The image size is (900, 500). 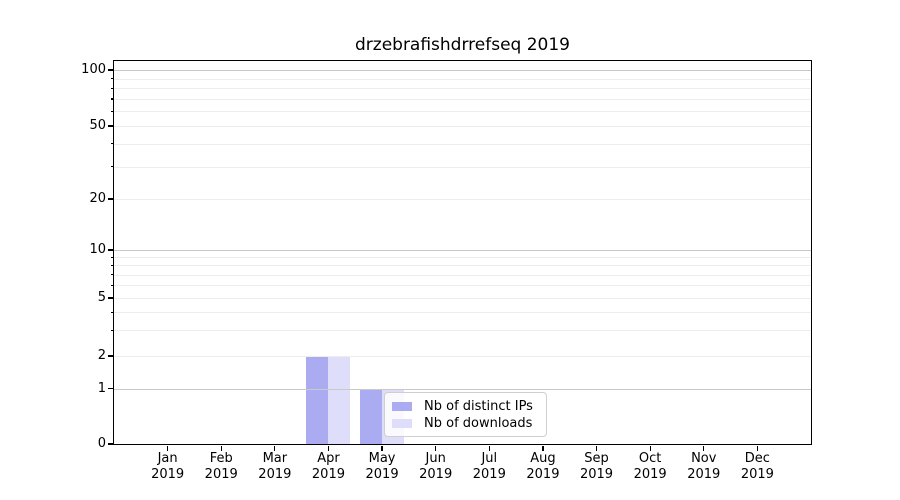 I want to click on x-tick-year-aug: 2019, so click(x=543, y=474).